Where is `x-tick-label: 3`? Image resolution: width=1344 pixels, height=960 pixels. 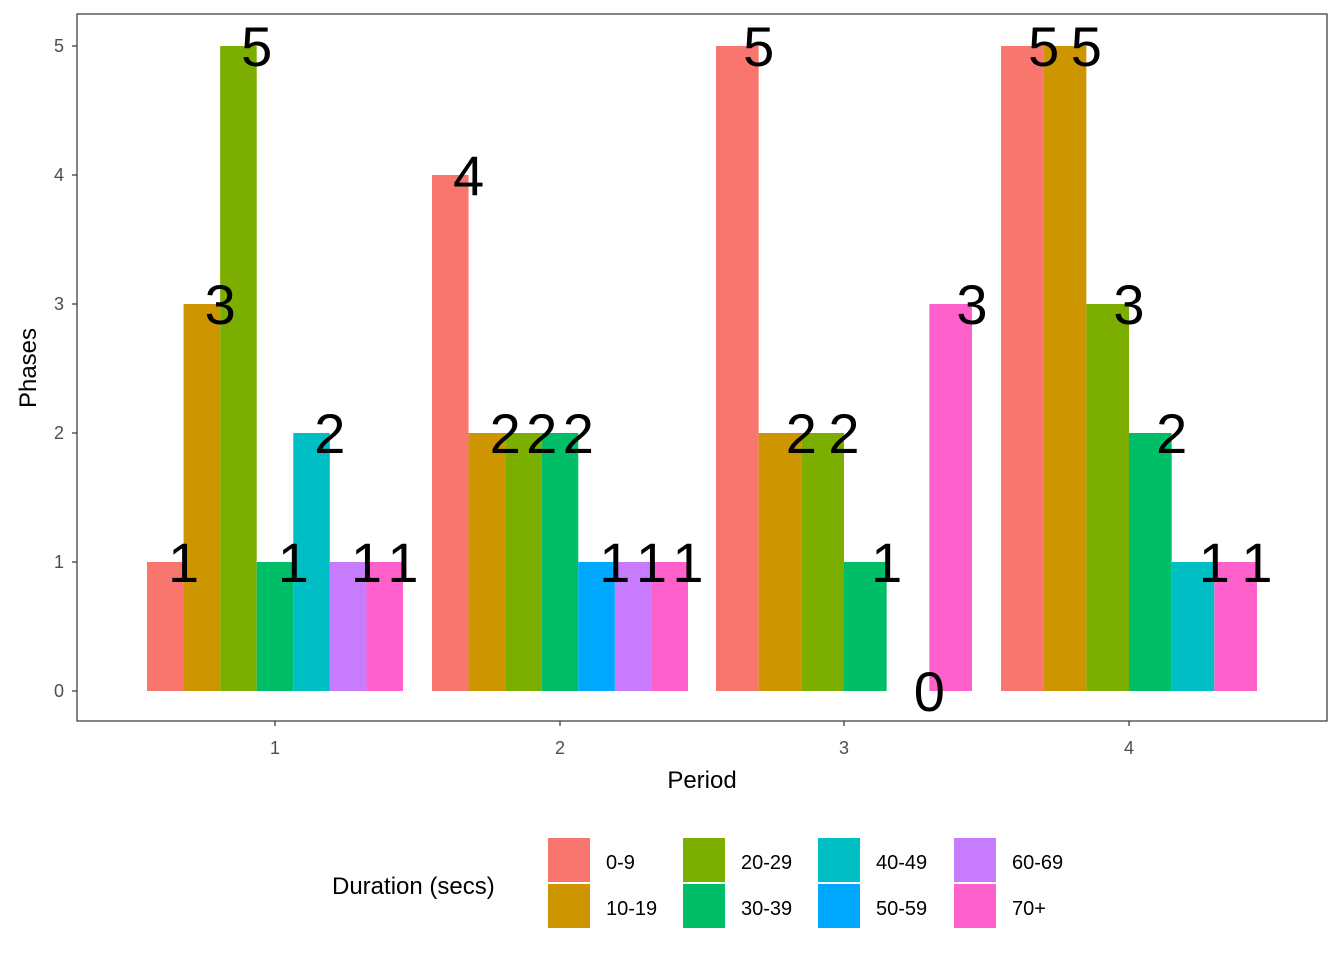 x-tick-label: 3 is located at coordinates (844, 748).